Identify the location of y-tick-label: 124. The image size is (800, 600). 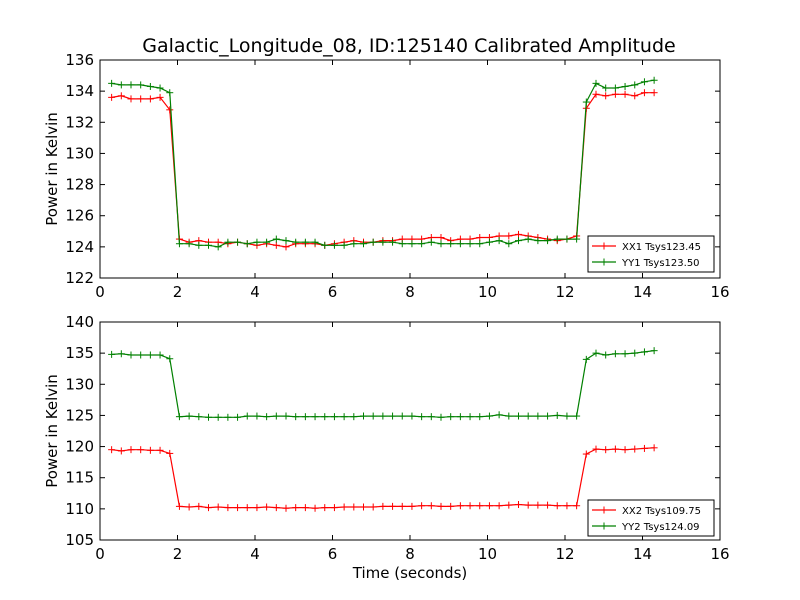
(79, 247).